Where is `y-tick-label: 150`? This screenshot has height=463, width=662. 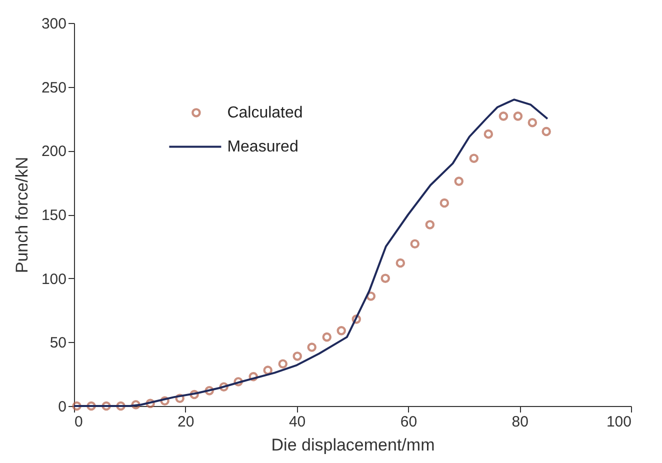
y-tick-label: 150 is located at coordinates (53, 215).